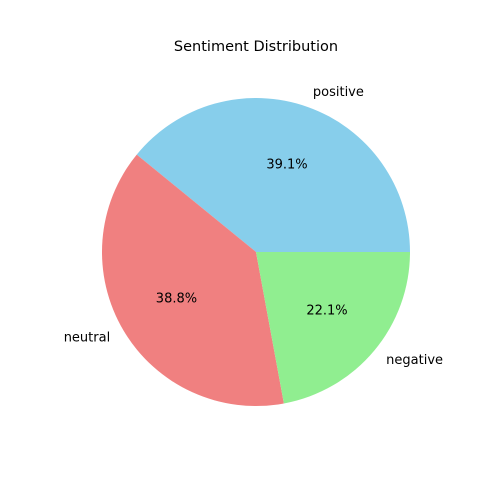 The image size is (500, 500). Describe the element at coordinates (326, 311) in the screenshot. I see `slice-pct-negative: 22.1%` at that location.